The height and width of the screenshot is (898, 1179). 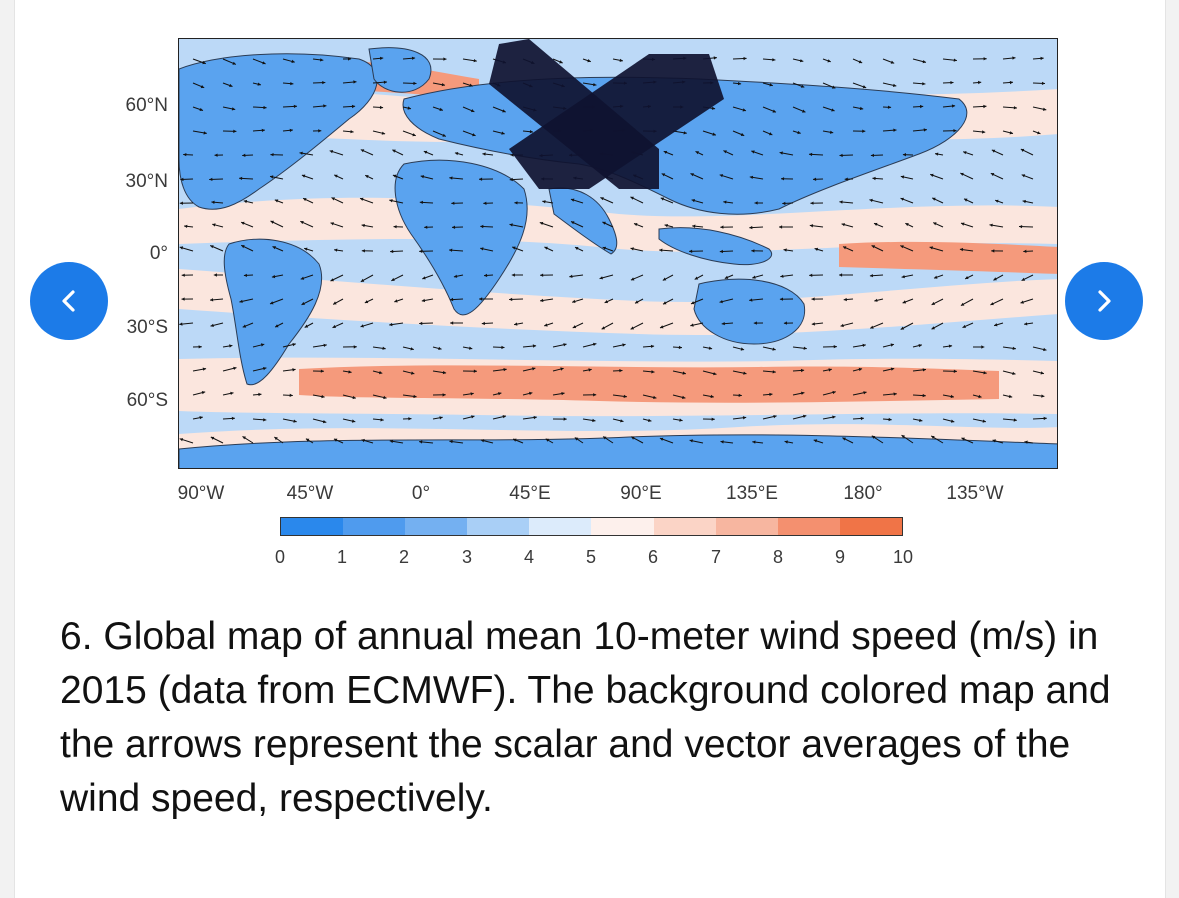 I want to click on previous-slide-button, so click(x=69, y=301).